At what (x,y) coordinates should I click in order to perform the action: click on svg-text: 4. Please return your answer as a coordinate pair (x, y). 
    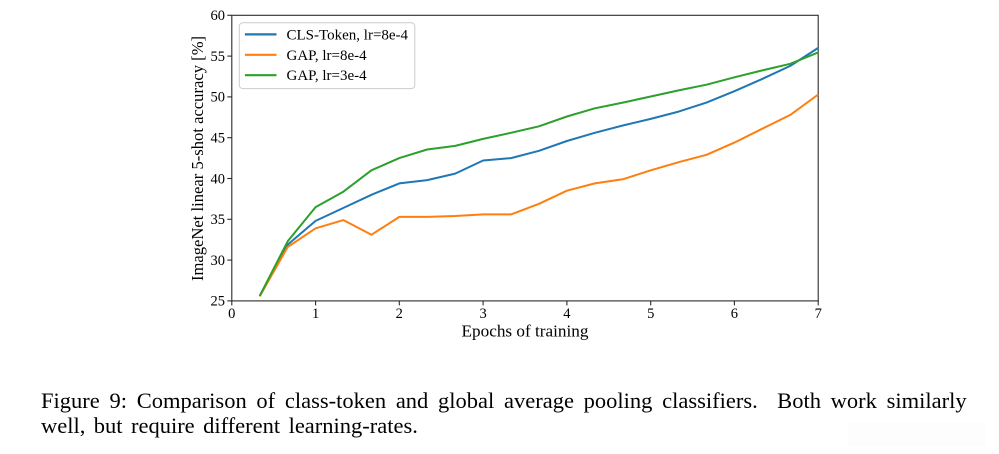
    Looking at the image, I should click on (567, 314).